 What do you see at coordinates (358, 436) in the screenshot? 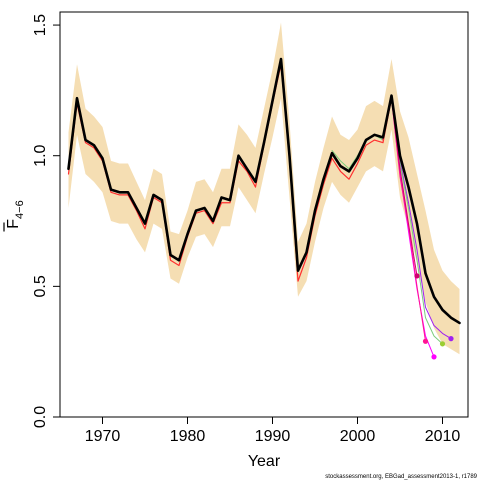
I see `x-tick-label: 2000` at bounding box center [358, 436].